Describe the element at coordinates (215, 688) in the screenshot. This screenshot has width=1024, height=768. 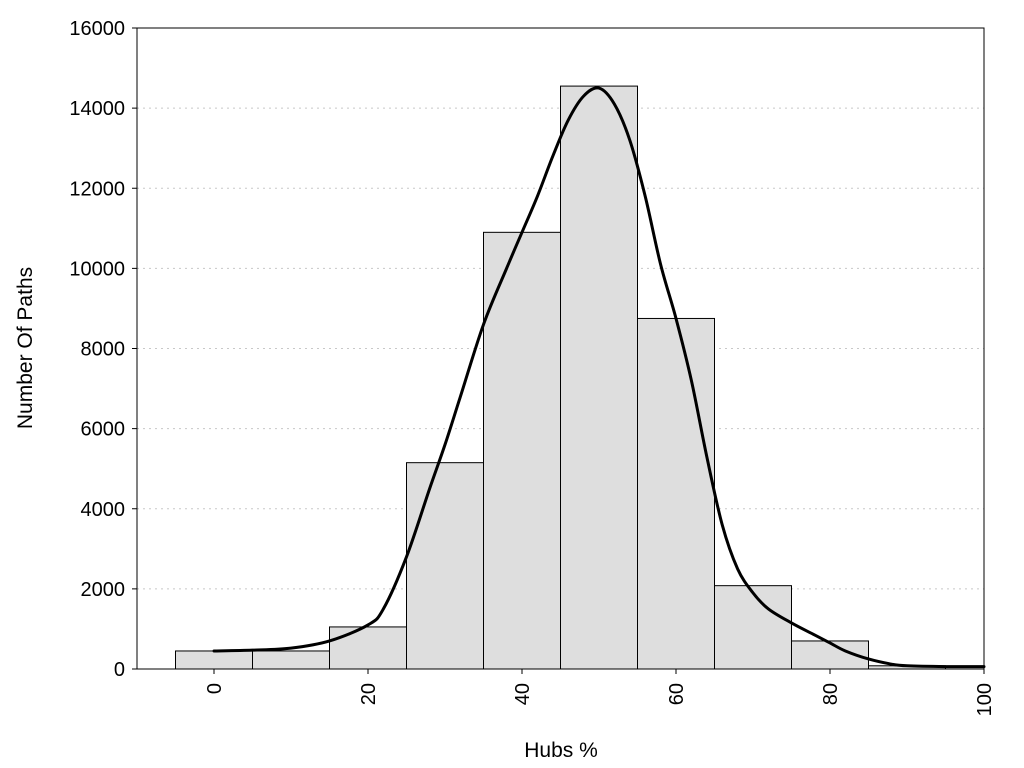
I see `x-tick-label-0: 0` at that location.